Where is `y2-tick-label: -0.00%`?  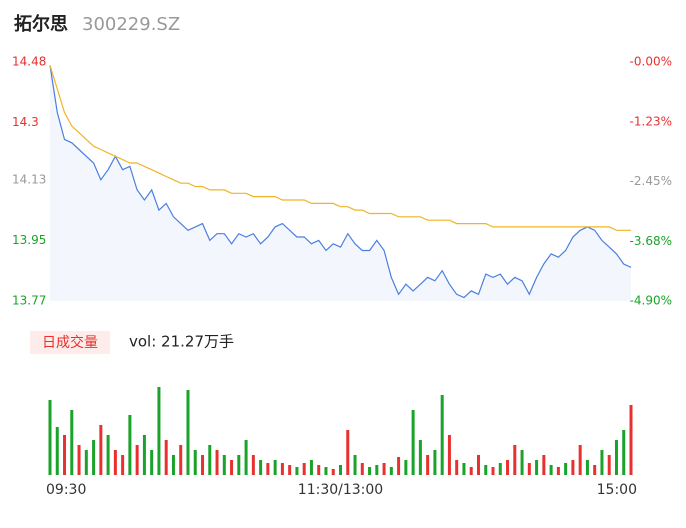
y2-tick-label: -0.00% is located at coordinates (651, 62).